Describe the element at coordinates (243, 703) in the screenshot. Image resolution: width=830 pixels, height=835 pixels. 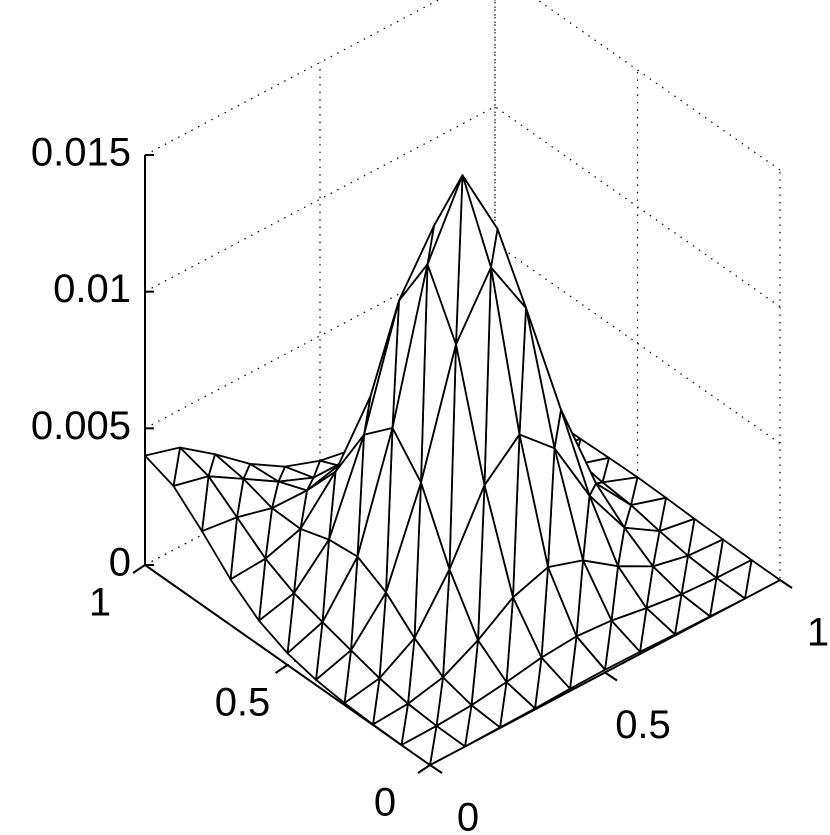
I see `y-tick-label: 0.5` at that location.